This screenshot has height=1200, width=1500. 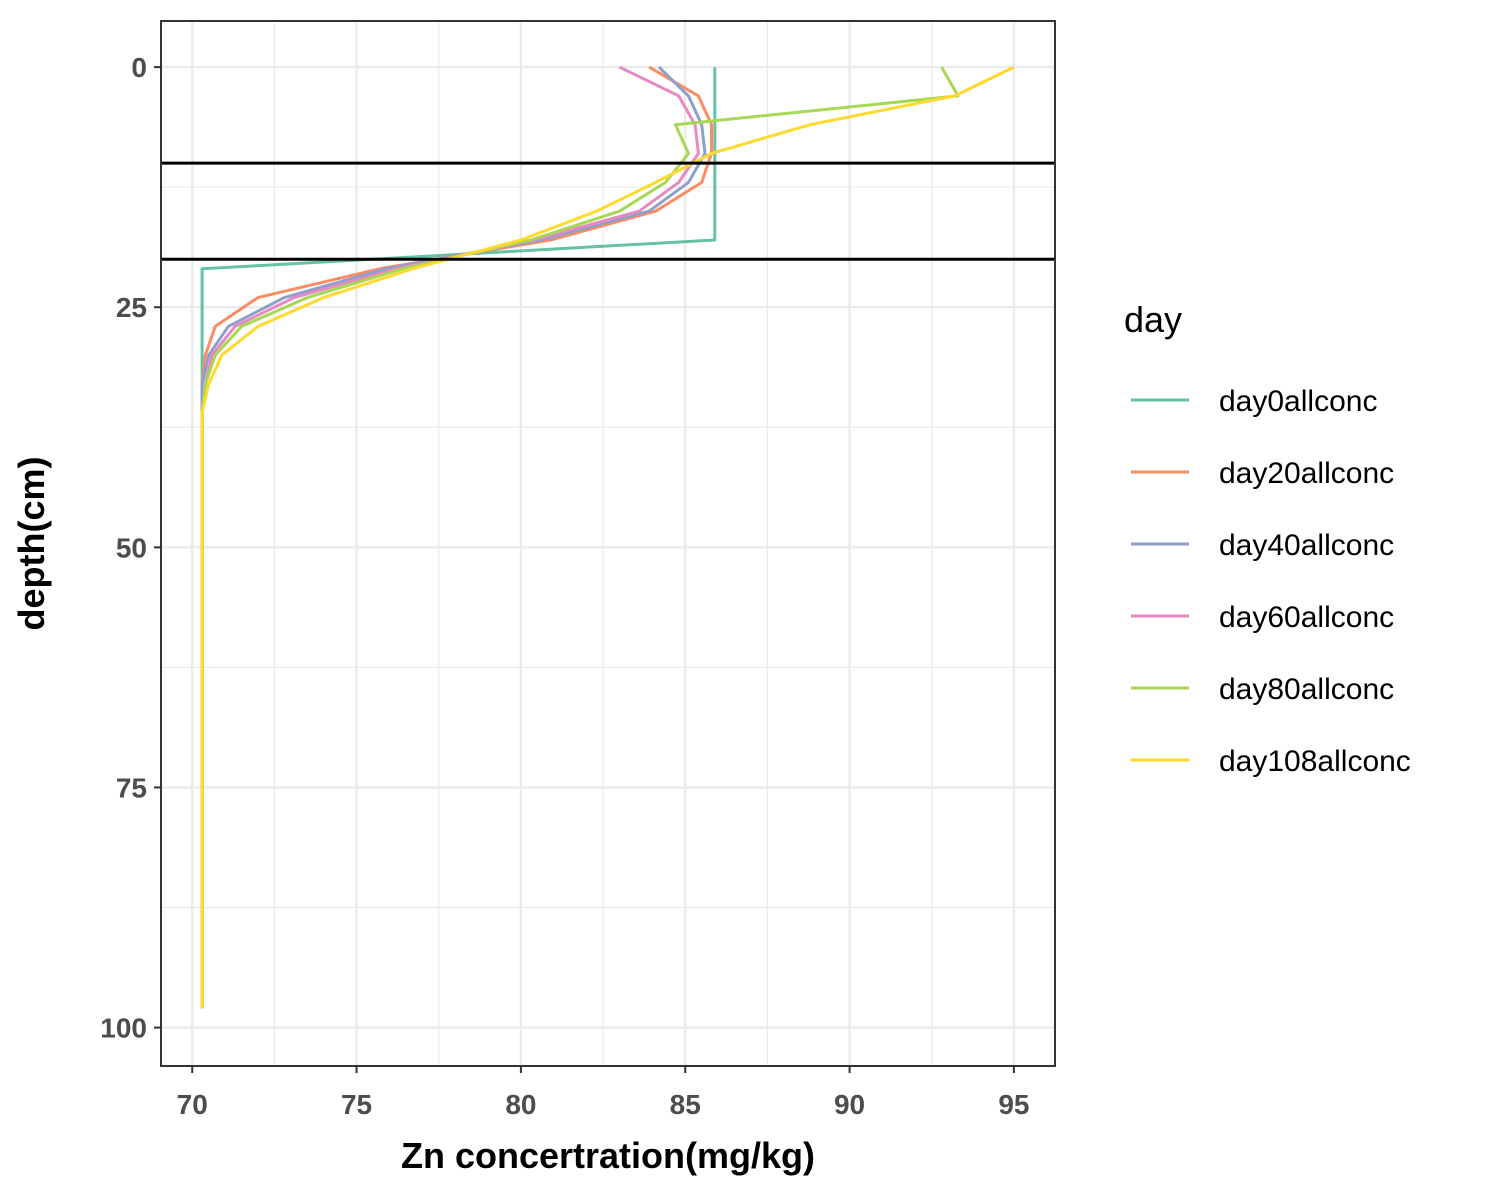 I want to click on x-axis-title: Zn concertration(mg/kg), so click(x=608, y=1155).